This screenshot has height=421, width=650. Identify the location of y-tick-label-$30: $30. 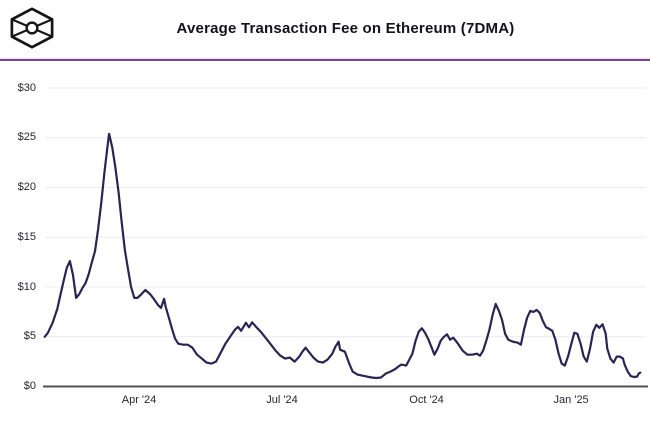
(26, 87).